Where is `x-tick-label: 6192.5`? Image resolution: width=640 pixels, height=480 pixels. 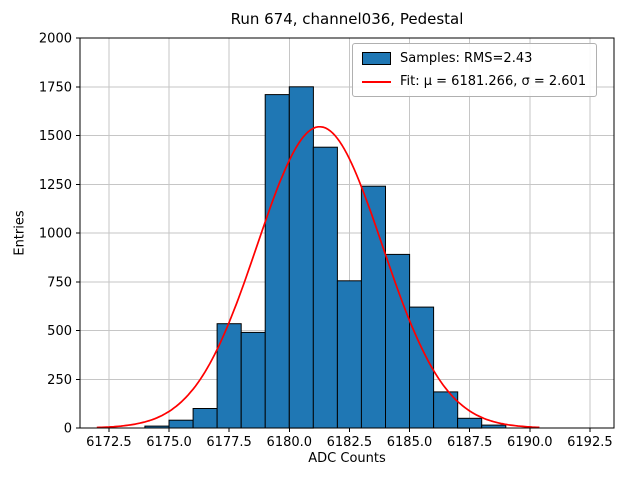
x-tick-label: 6192.5 is located at coordinates (590, 442).